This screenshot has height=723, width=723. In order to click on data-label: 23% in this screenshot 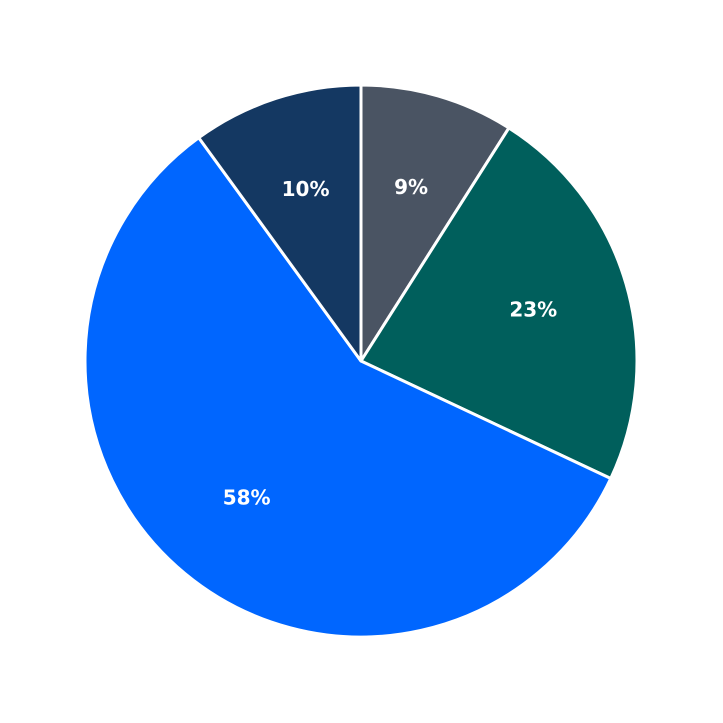, I will do `click(533, 309)`.